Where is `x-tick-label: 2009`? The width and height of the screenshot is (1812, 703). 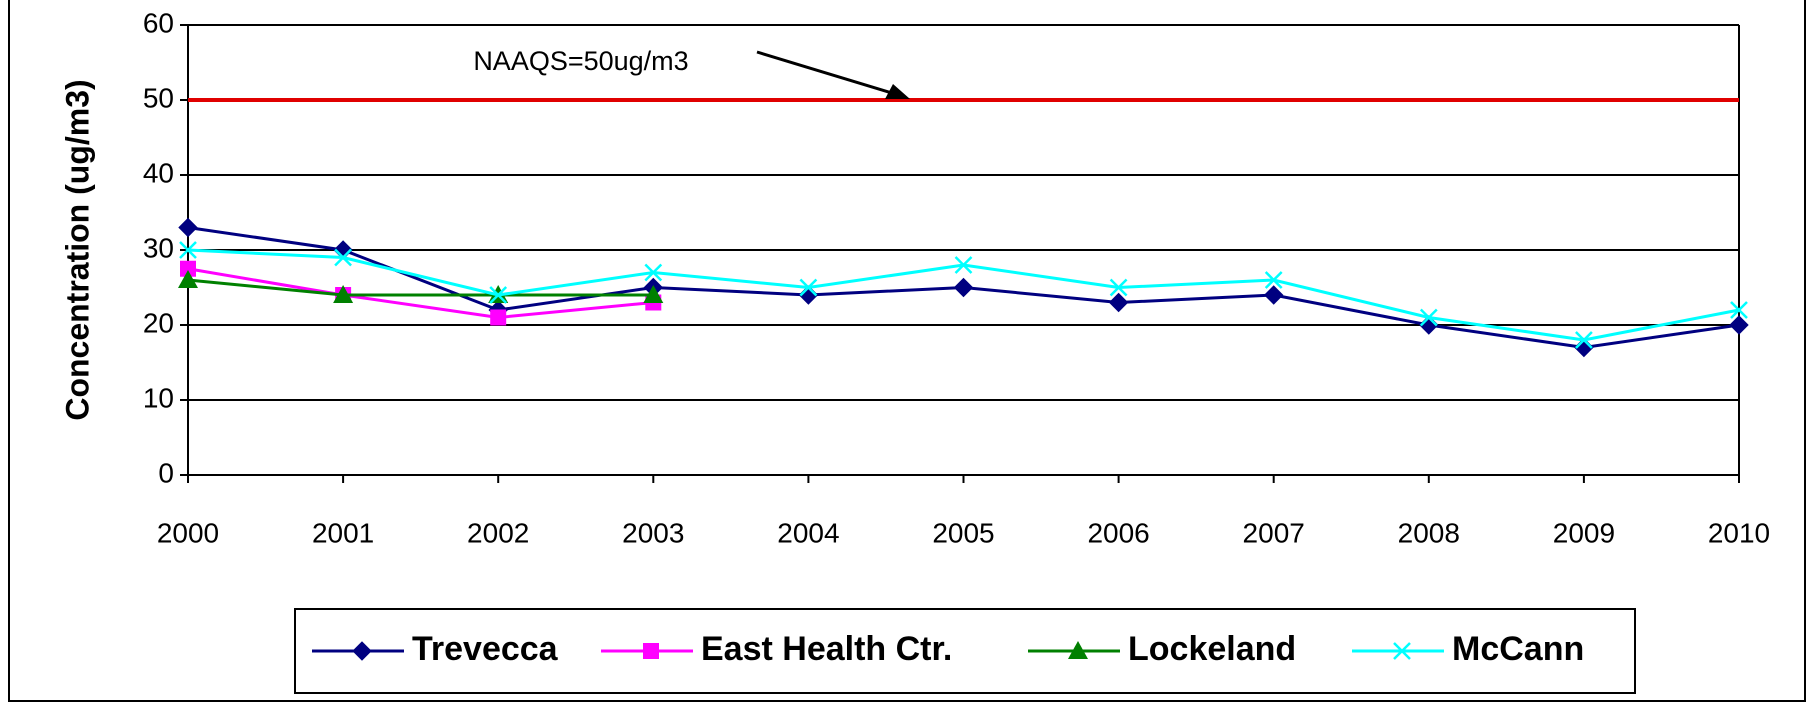
x-tick-label: 2009 is located at coordinates (1584, 532).